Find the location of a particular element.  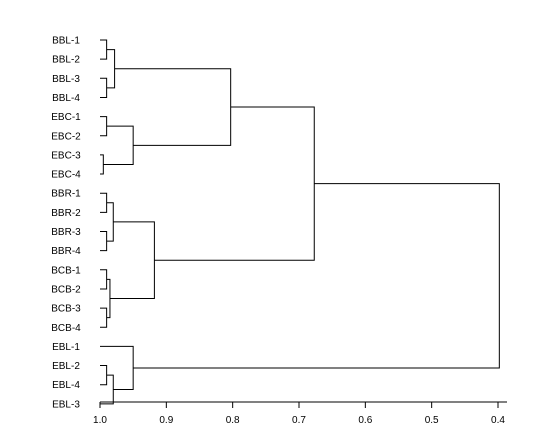

merge-link-n11 is located at coordinates (104, 279).